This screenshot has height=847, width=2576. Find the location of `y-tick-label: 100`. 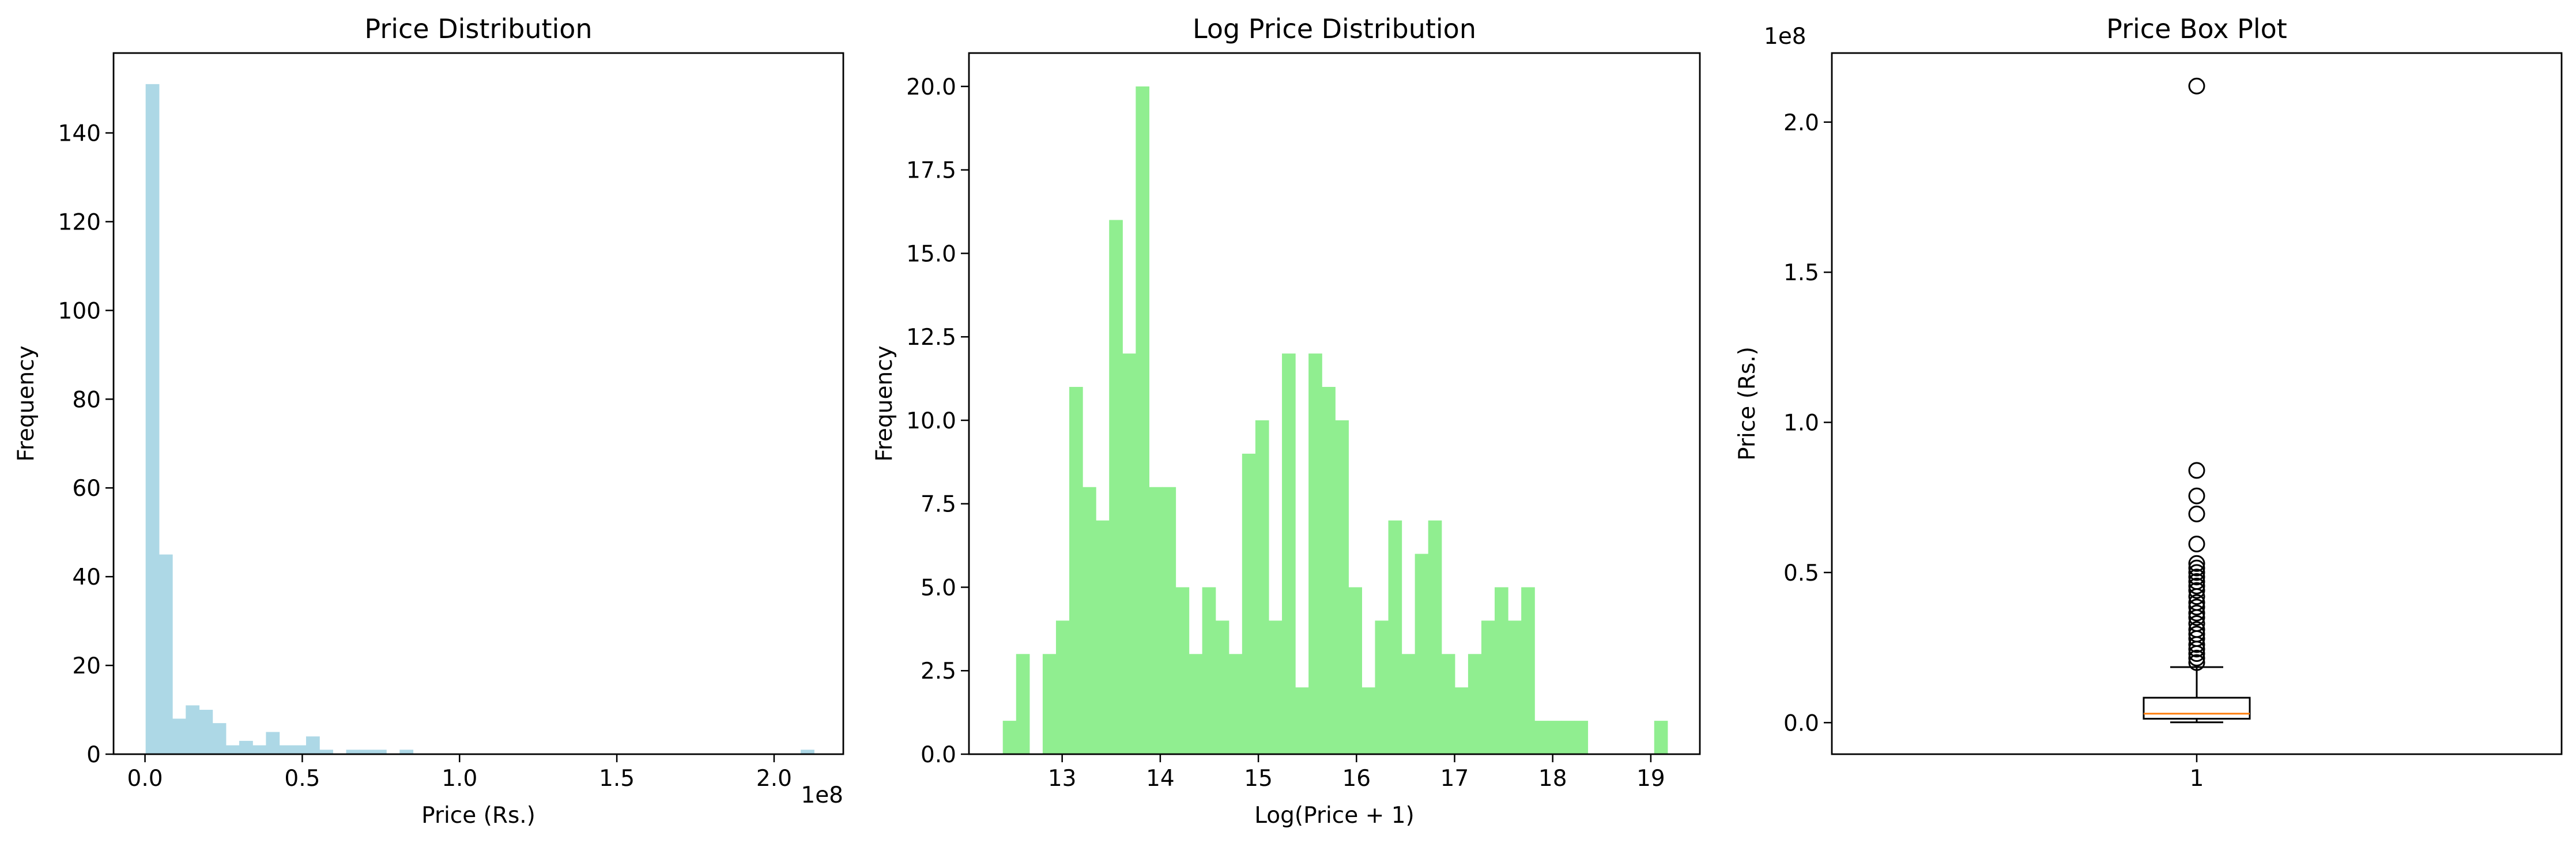

y-tick-label: 100 is located at coordinates (79, 311).